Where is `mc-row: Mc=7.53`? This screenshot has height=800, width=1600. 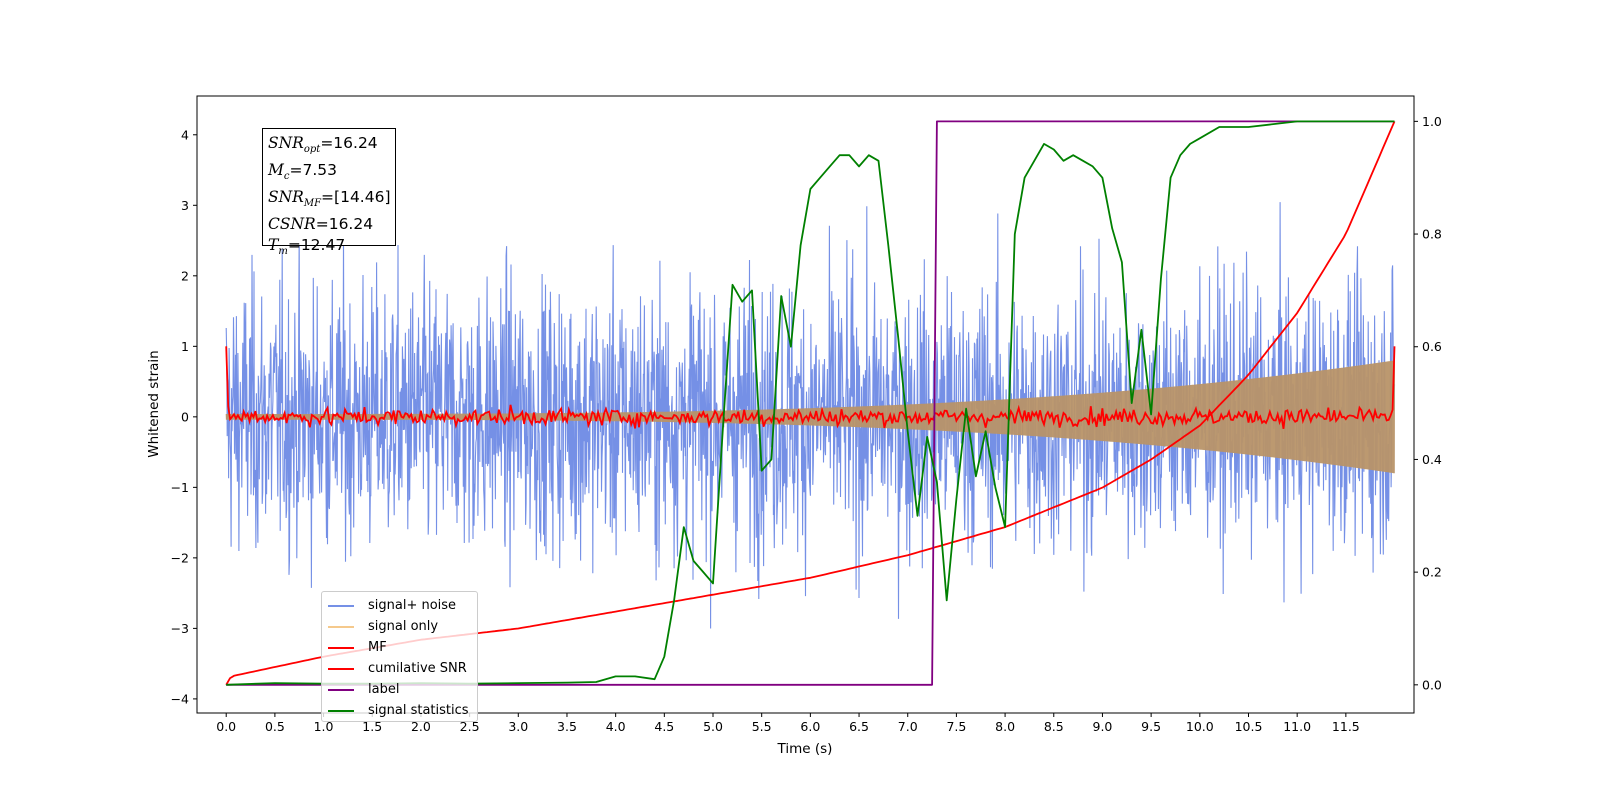 mc-row: Mc=7.53 is located at coordinates (329, 173).